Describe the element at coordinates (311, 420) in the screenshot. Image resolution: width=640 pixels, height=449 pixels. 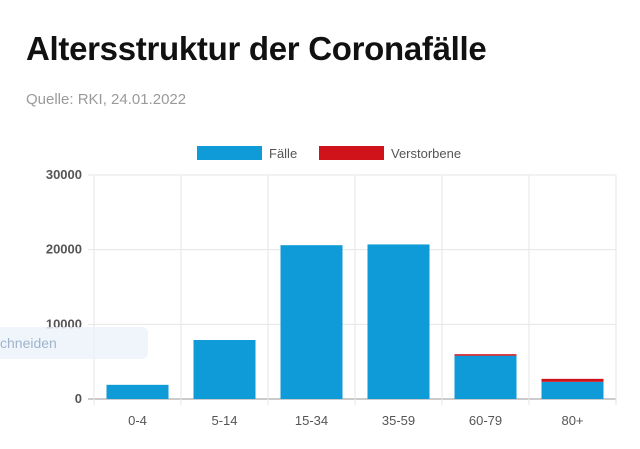
I see `x-tick-label: 15-34` at that location.